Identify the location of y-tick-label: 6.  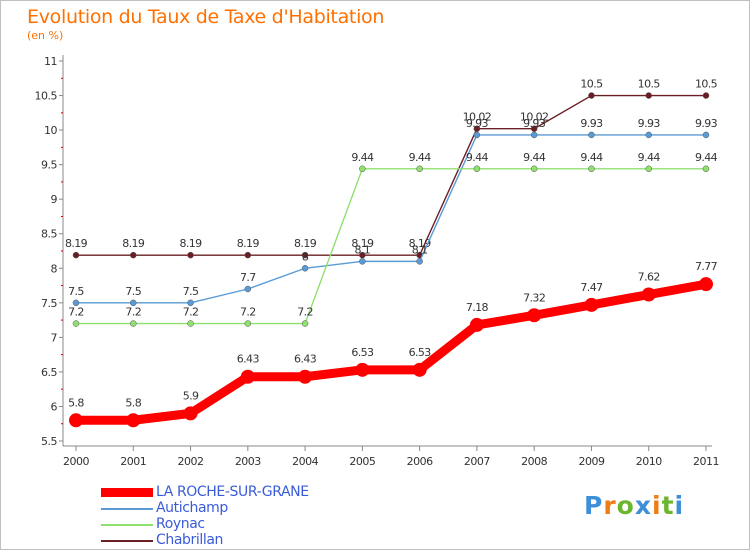
(54, 406).